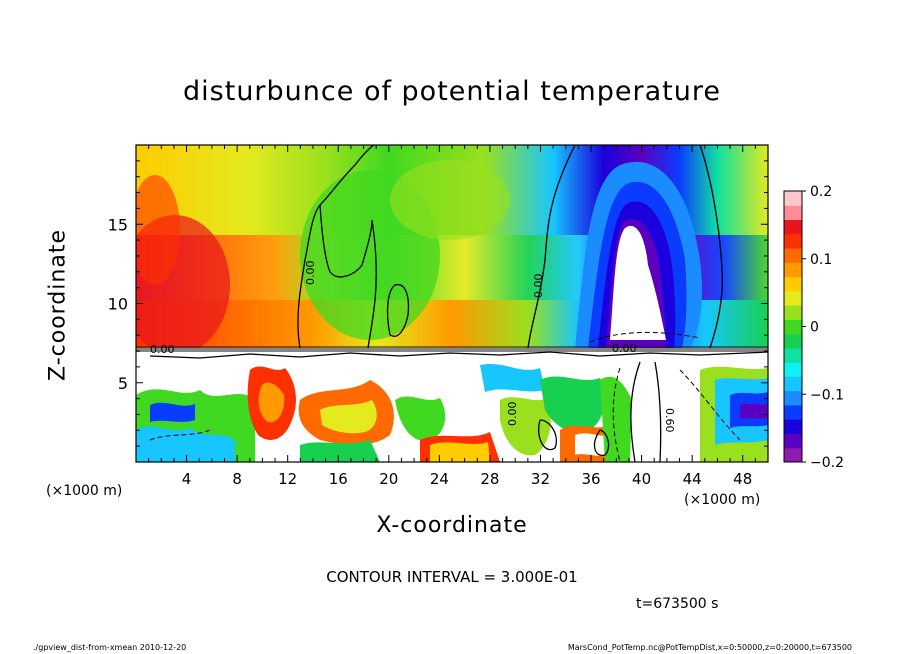 This screenshot has width=904, height=654. I want to click on footer-left: ./gpview_dist-from-xmean 2010-12-20, so click(110, 647).